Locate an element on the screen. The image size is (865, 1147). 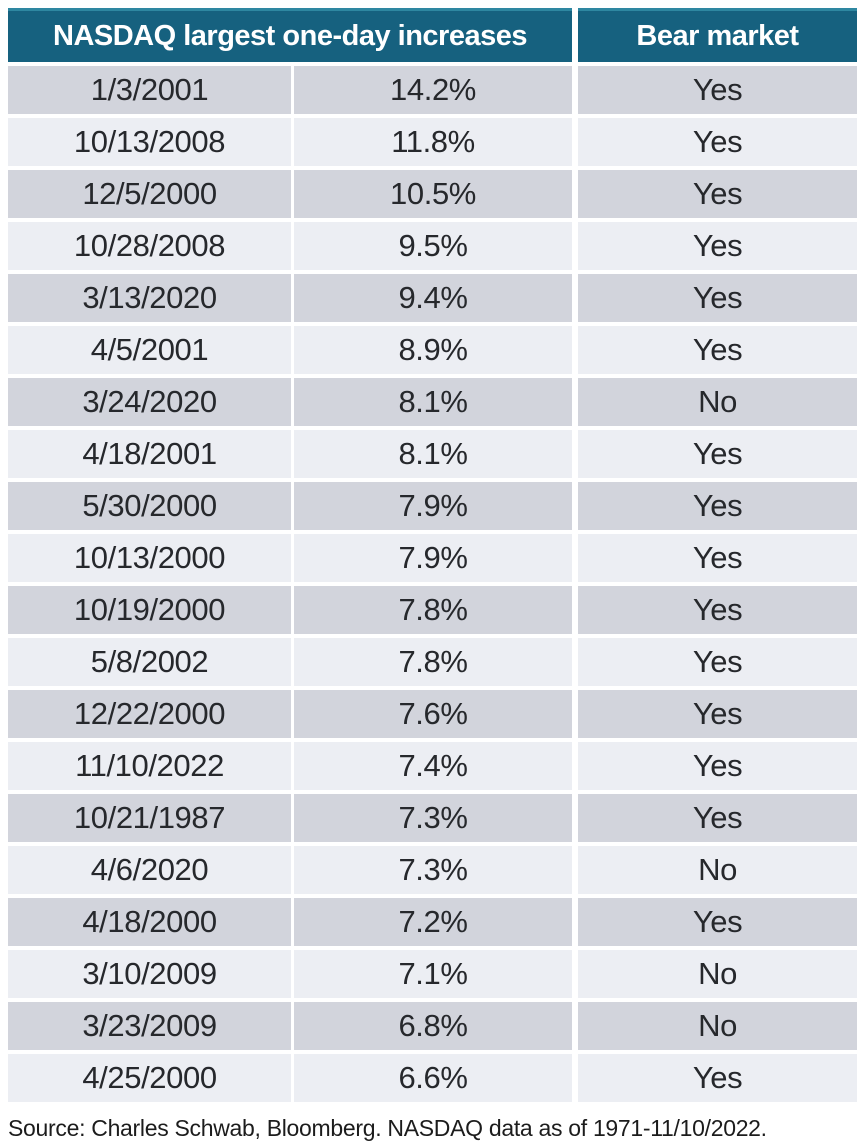
table-row: 5/8/2002 7.8% Yes is located at coordinates (432, 662).